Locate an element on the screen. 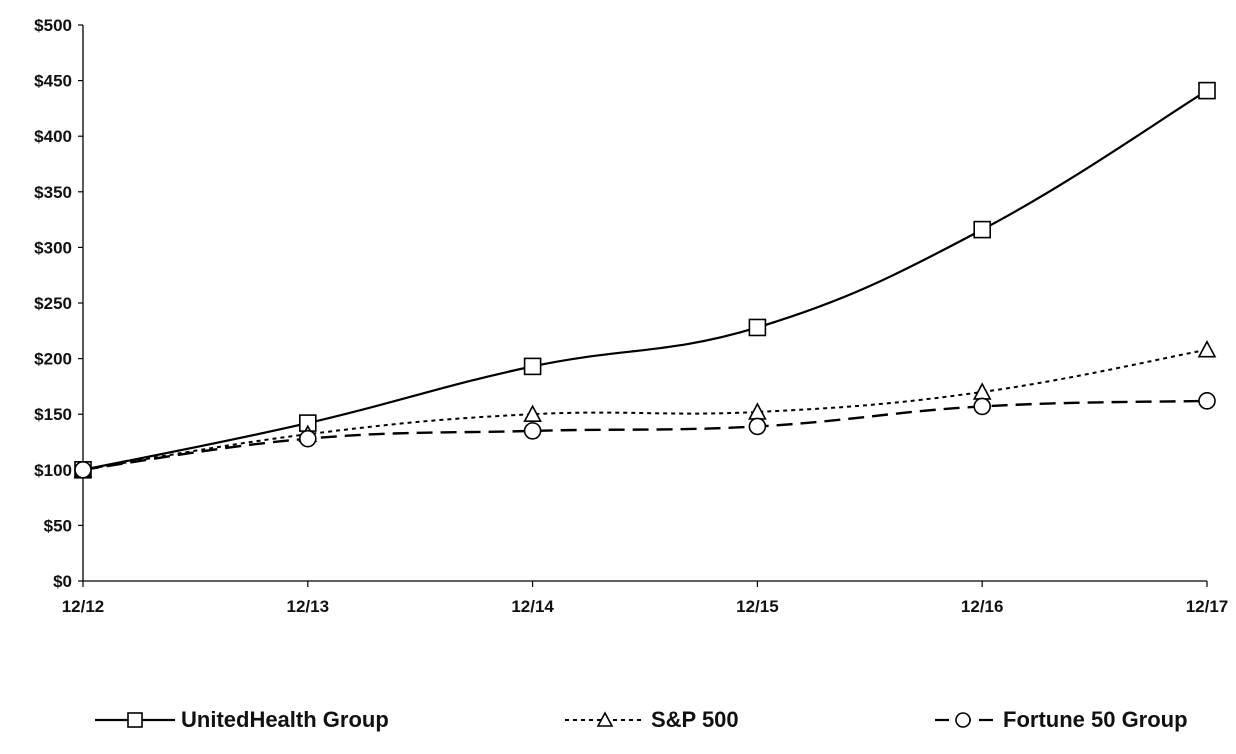  x-tick-label: 12/14 is located at coordinates (532, 606).